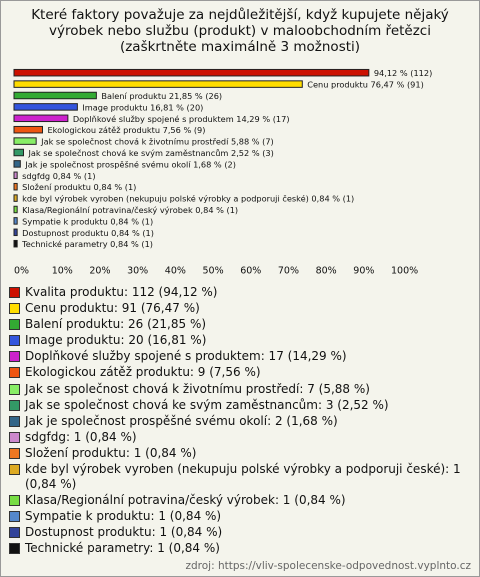  What do you see at coordinates (112, 308) in the screenshot?
I see `legend-label: Cenu produktu: 91 (76,47 %)` at bounding box center [112, 308].